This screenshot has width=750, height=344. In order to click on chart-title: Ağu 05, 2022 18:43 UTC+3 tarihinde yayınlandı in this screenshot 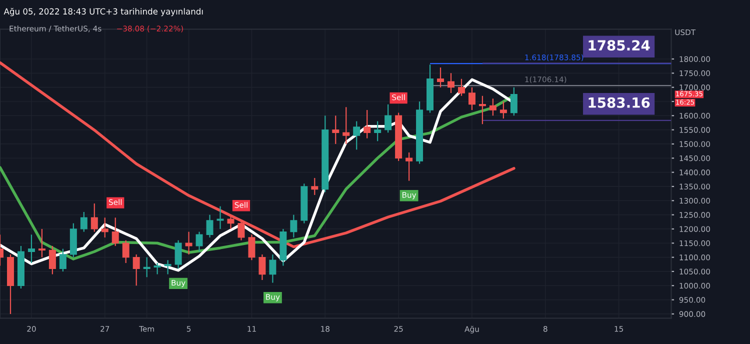, I will do `click(103, 12)`.